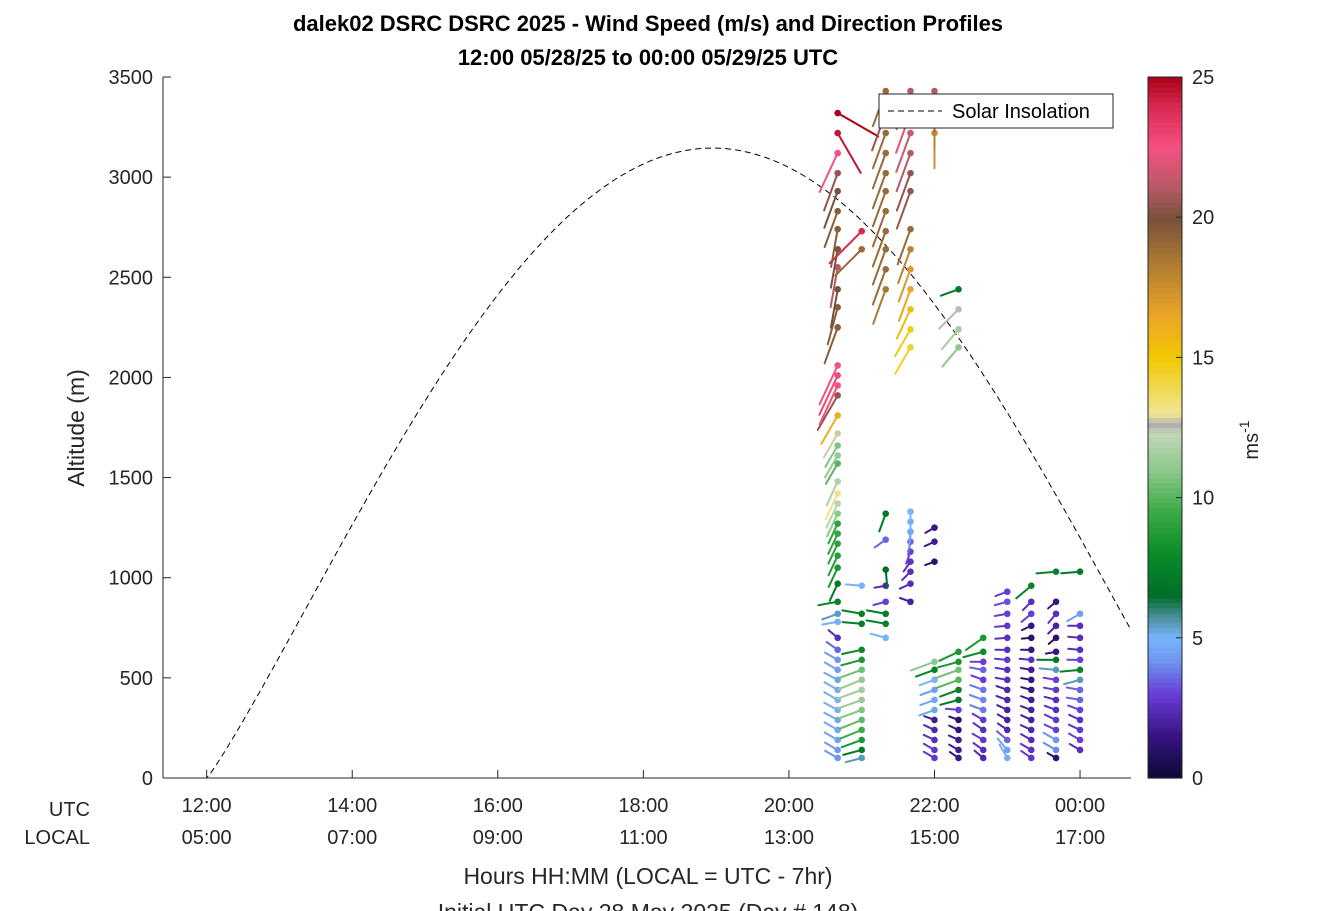  What do you see at coordinates (789, 806) in the screenshot?
I see `x-tick-label-utc: 20:00` at bounding box center [789, 806].